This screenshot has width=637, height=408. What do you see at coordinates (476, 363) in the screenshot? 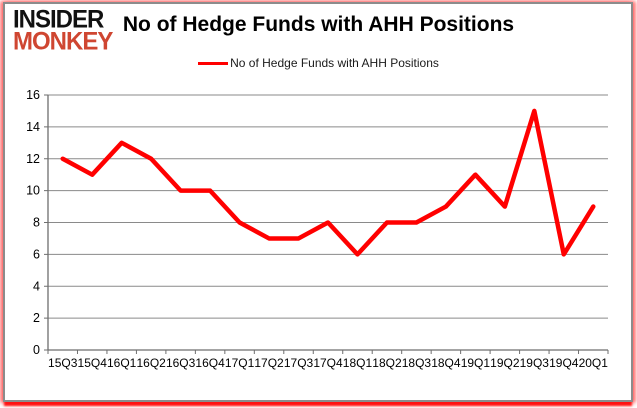
I see `svg-text: 19Q1` at bounding box center [476, 363].